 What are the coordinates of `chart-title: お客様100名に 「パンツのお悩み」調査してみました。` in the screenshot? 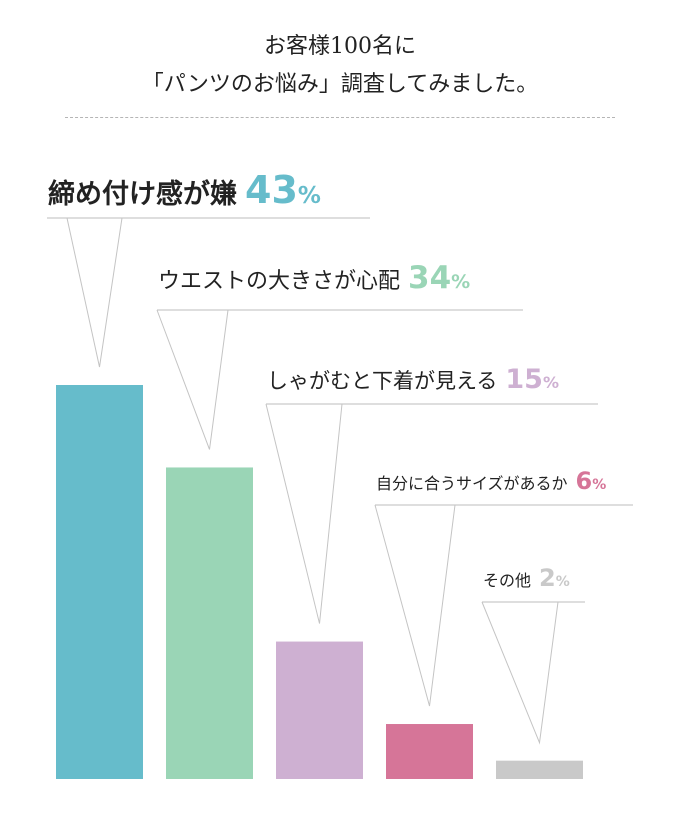 It's located at (340, 66).